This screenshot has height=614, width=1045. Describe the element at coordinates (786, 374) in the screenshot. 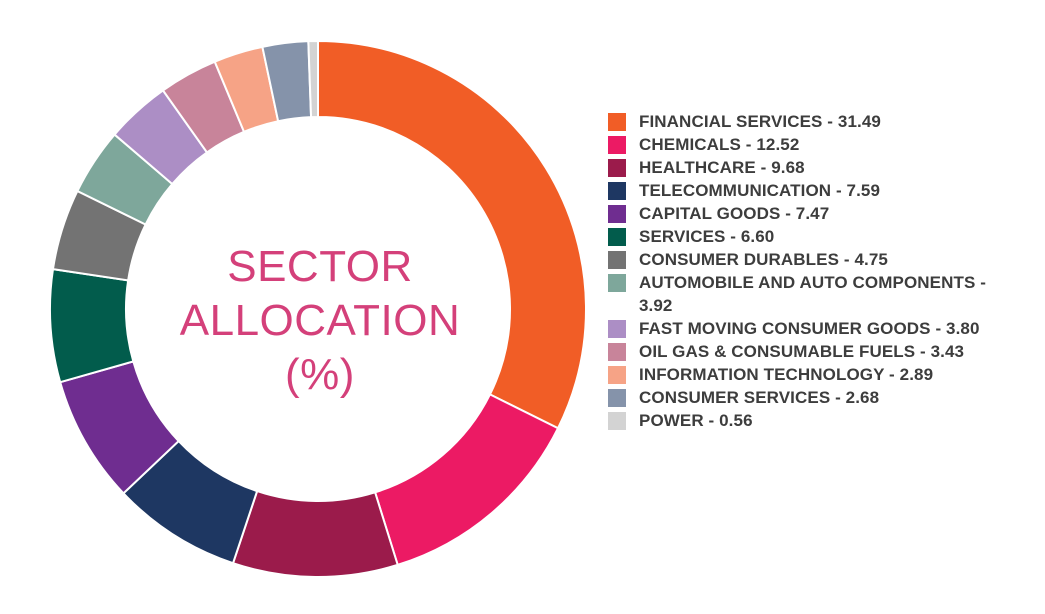

I see `legend-label: INFORMATION TECHNOLOGY - 2.89` at that location.